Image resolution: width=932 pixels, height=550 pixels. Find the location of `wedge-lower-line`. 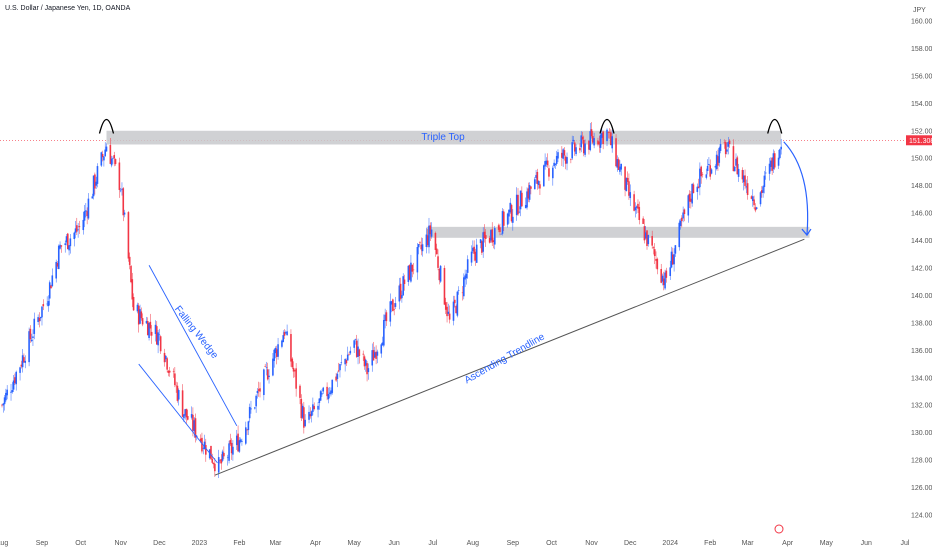

wedge-lower-line is located at coordinates (178, 413).